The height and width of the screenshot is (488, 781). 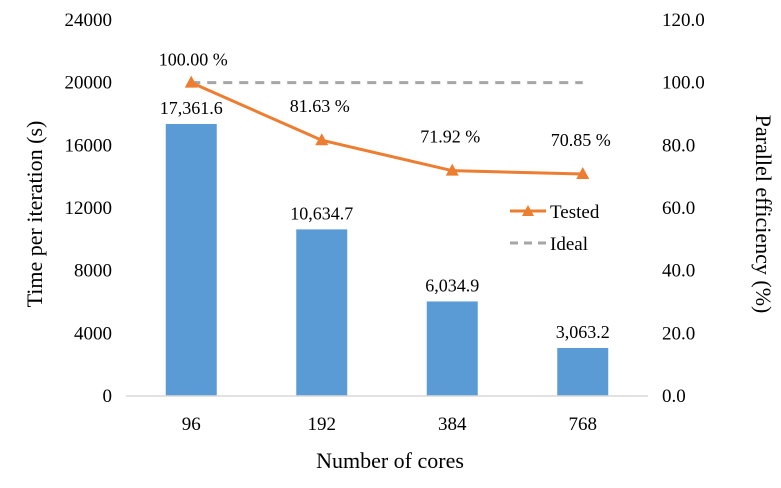 What do you see at coordinates (575, 212) in the screenshot?
I see `legend-tested-label: Tested` at bounding box center [575, 212].